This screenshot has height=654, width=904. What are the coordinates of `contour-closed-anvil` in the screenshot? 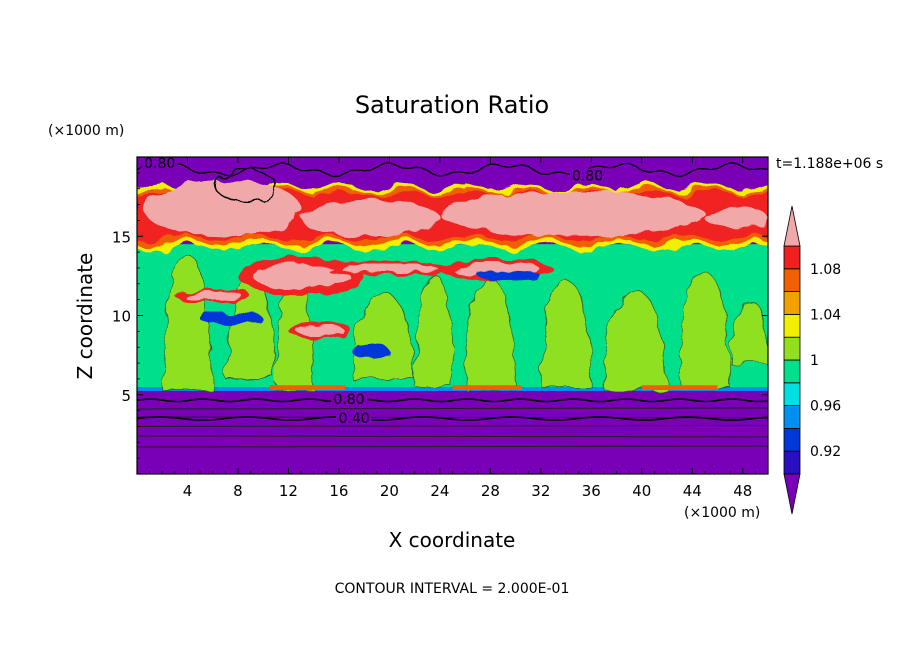 It's located at (245, 186).